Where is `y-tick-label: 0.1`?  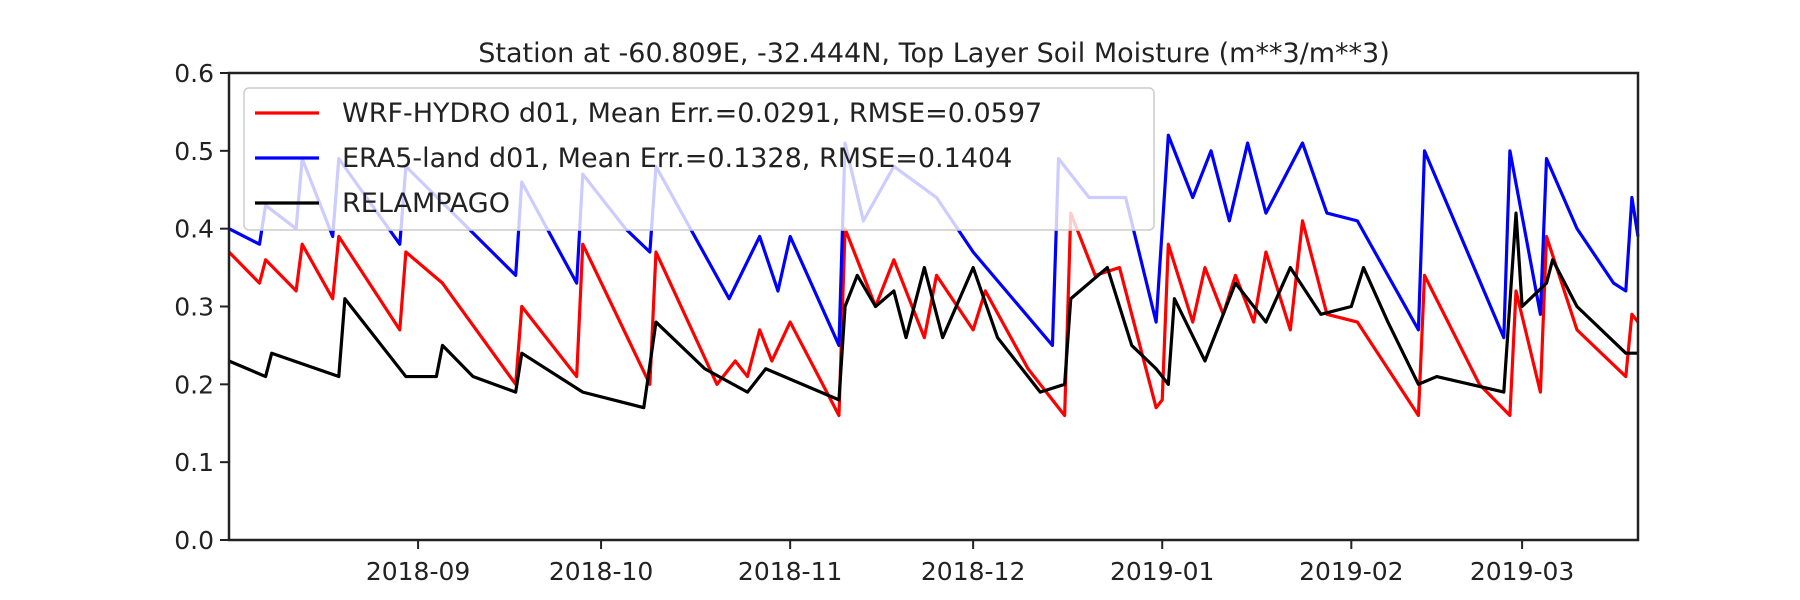
y-tick-label: 0.1 is located at coordinates (194, 462).